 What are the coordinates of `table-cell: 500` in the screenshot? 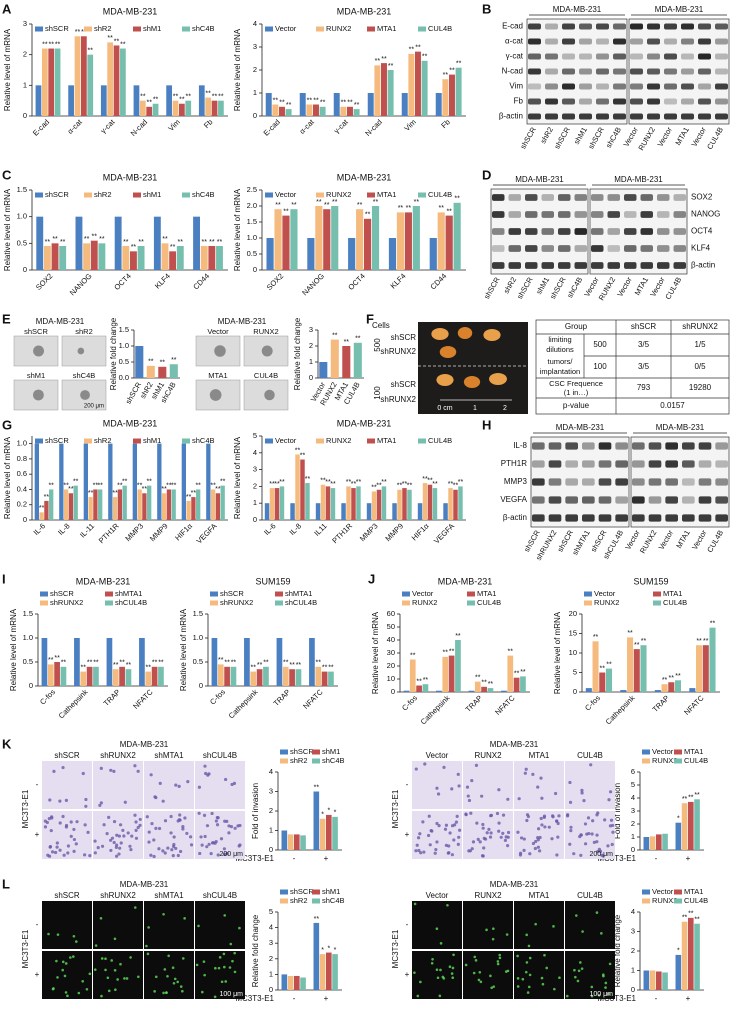 It's located at (600, 344).